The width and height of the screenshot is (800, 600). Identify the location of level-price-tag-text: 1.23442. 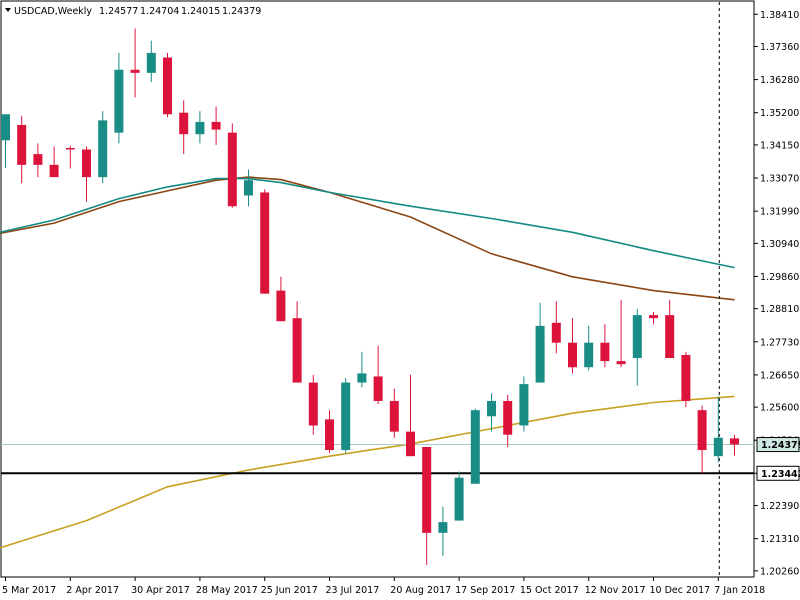
(780, 474).